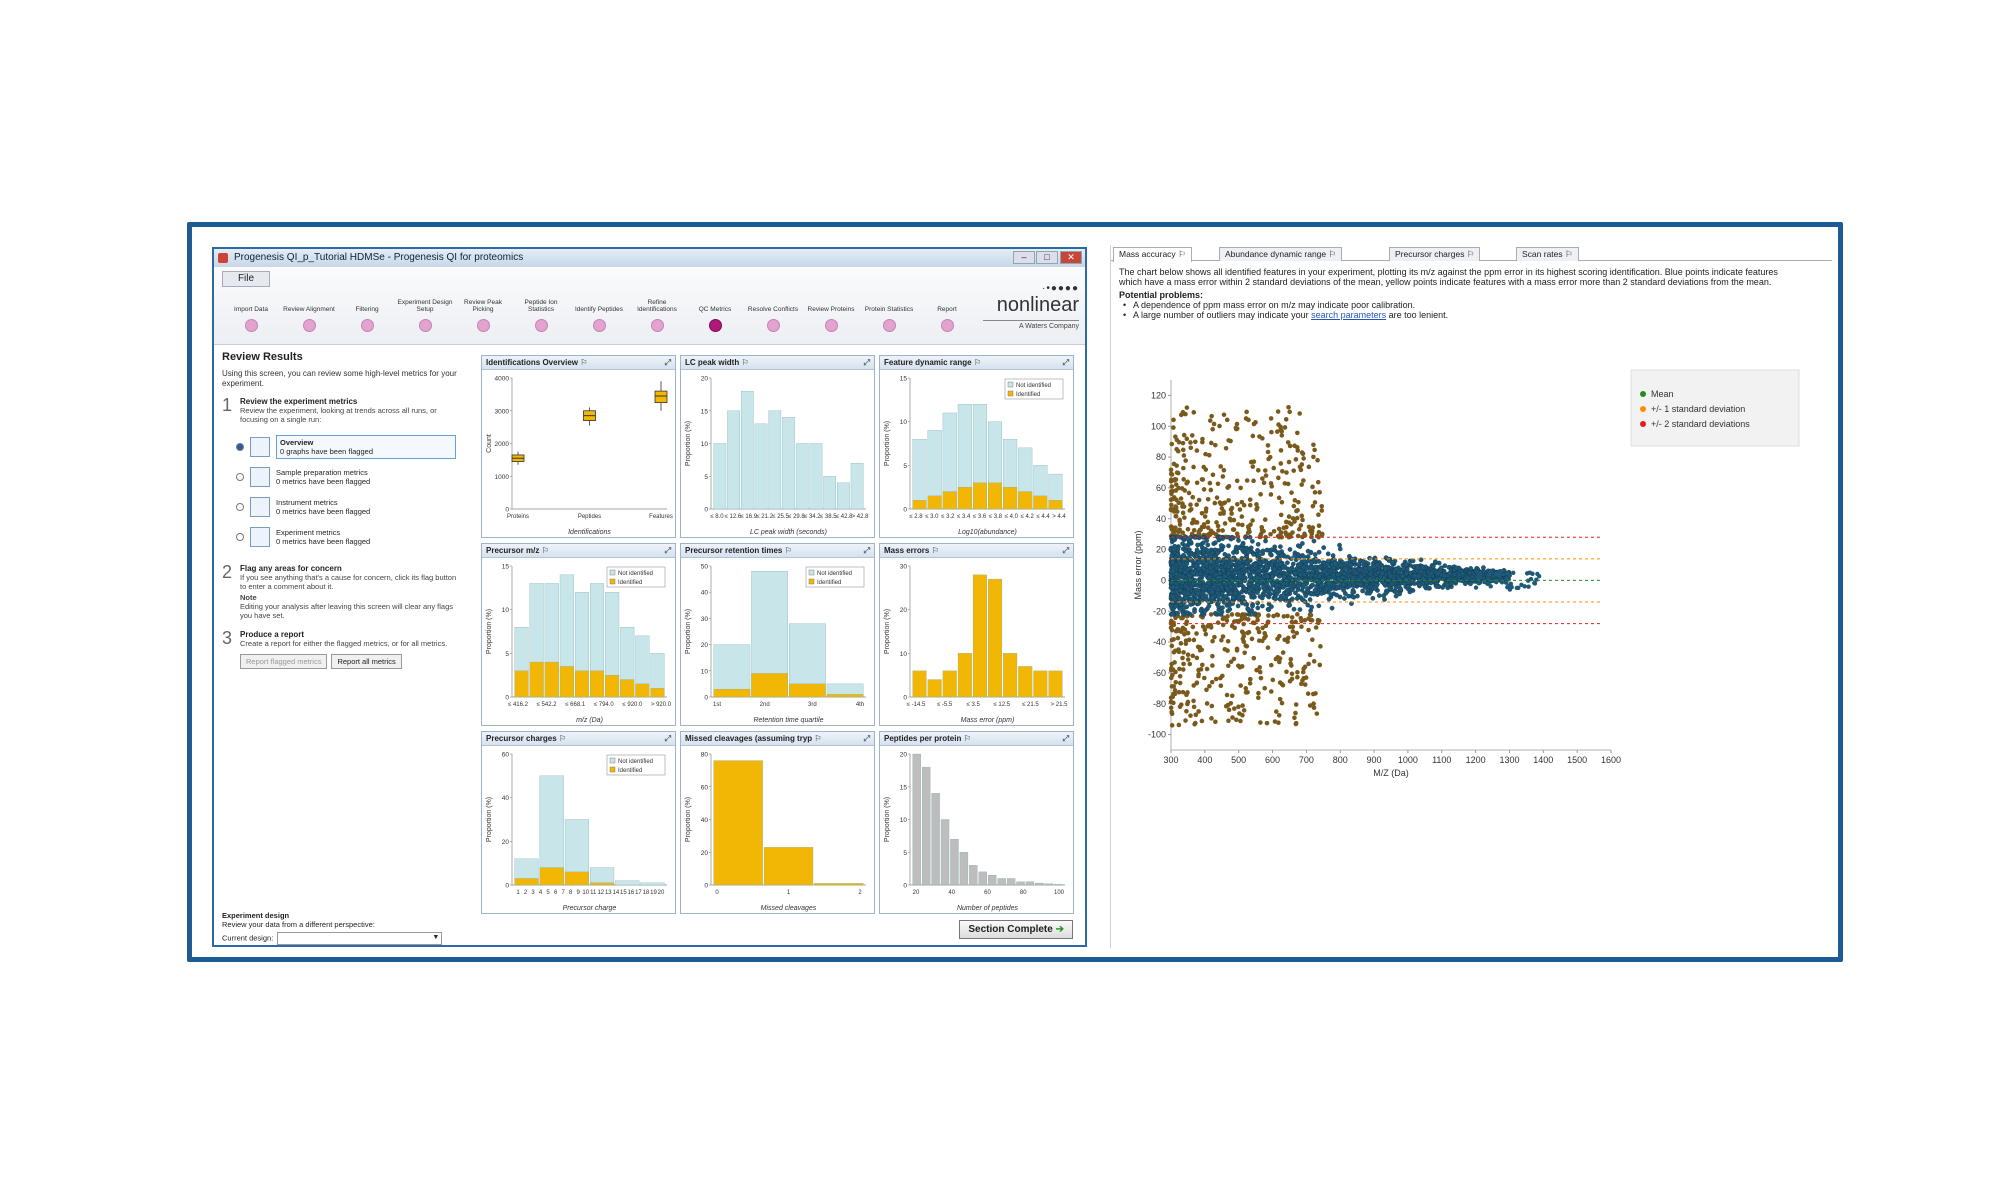  I want to click on current-design-select: ▼, so click(360, 938).